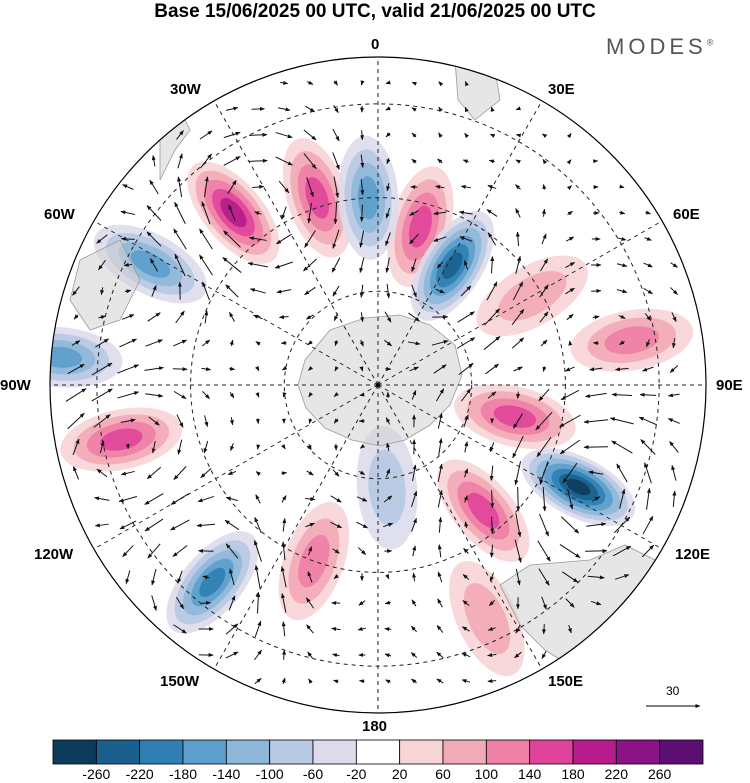 The width and height of the screenshot is (750, 783). Describe the element at coordinates (185, 89) in the screenshot. I see `label-30w: 30W` at that location.